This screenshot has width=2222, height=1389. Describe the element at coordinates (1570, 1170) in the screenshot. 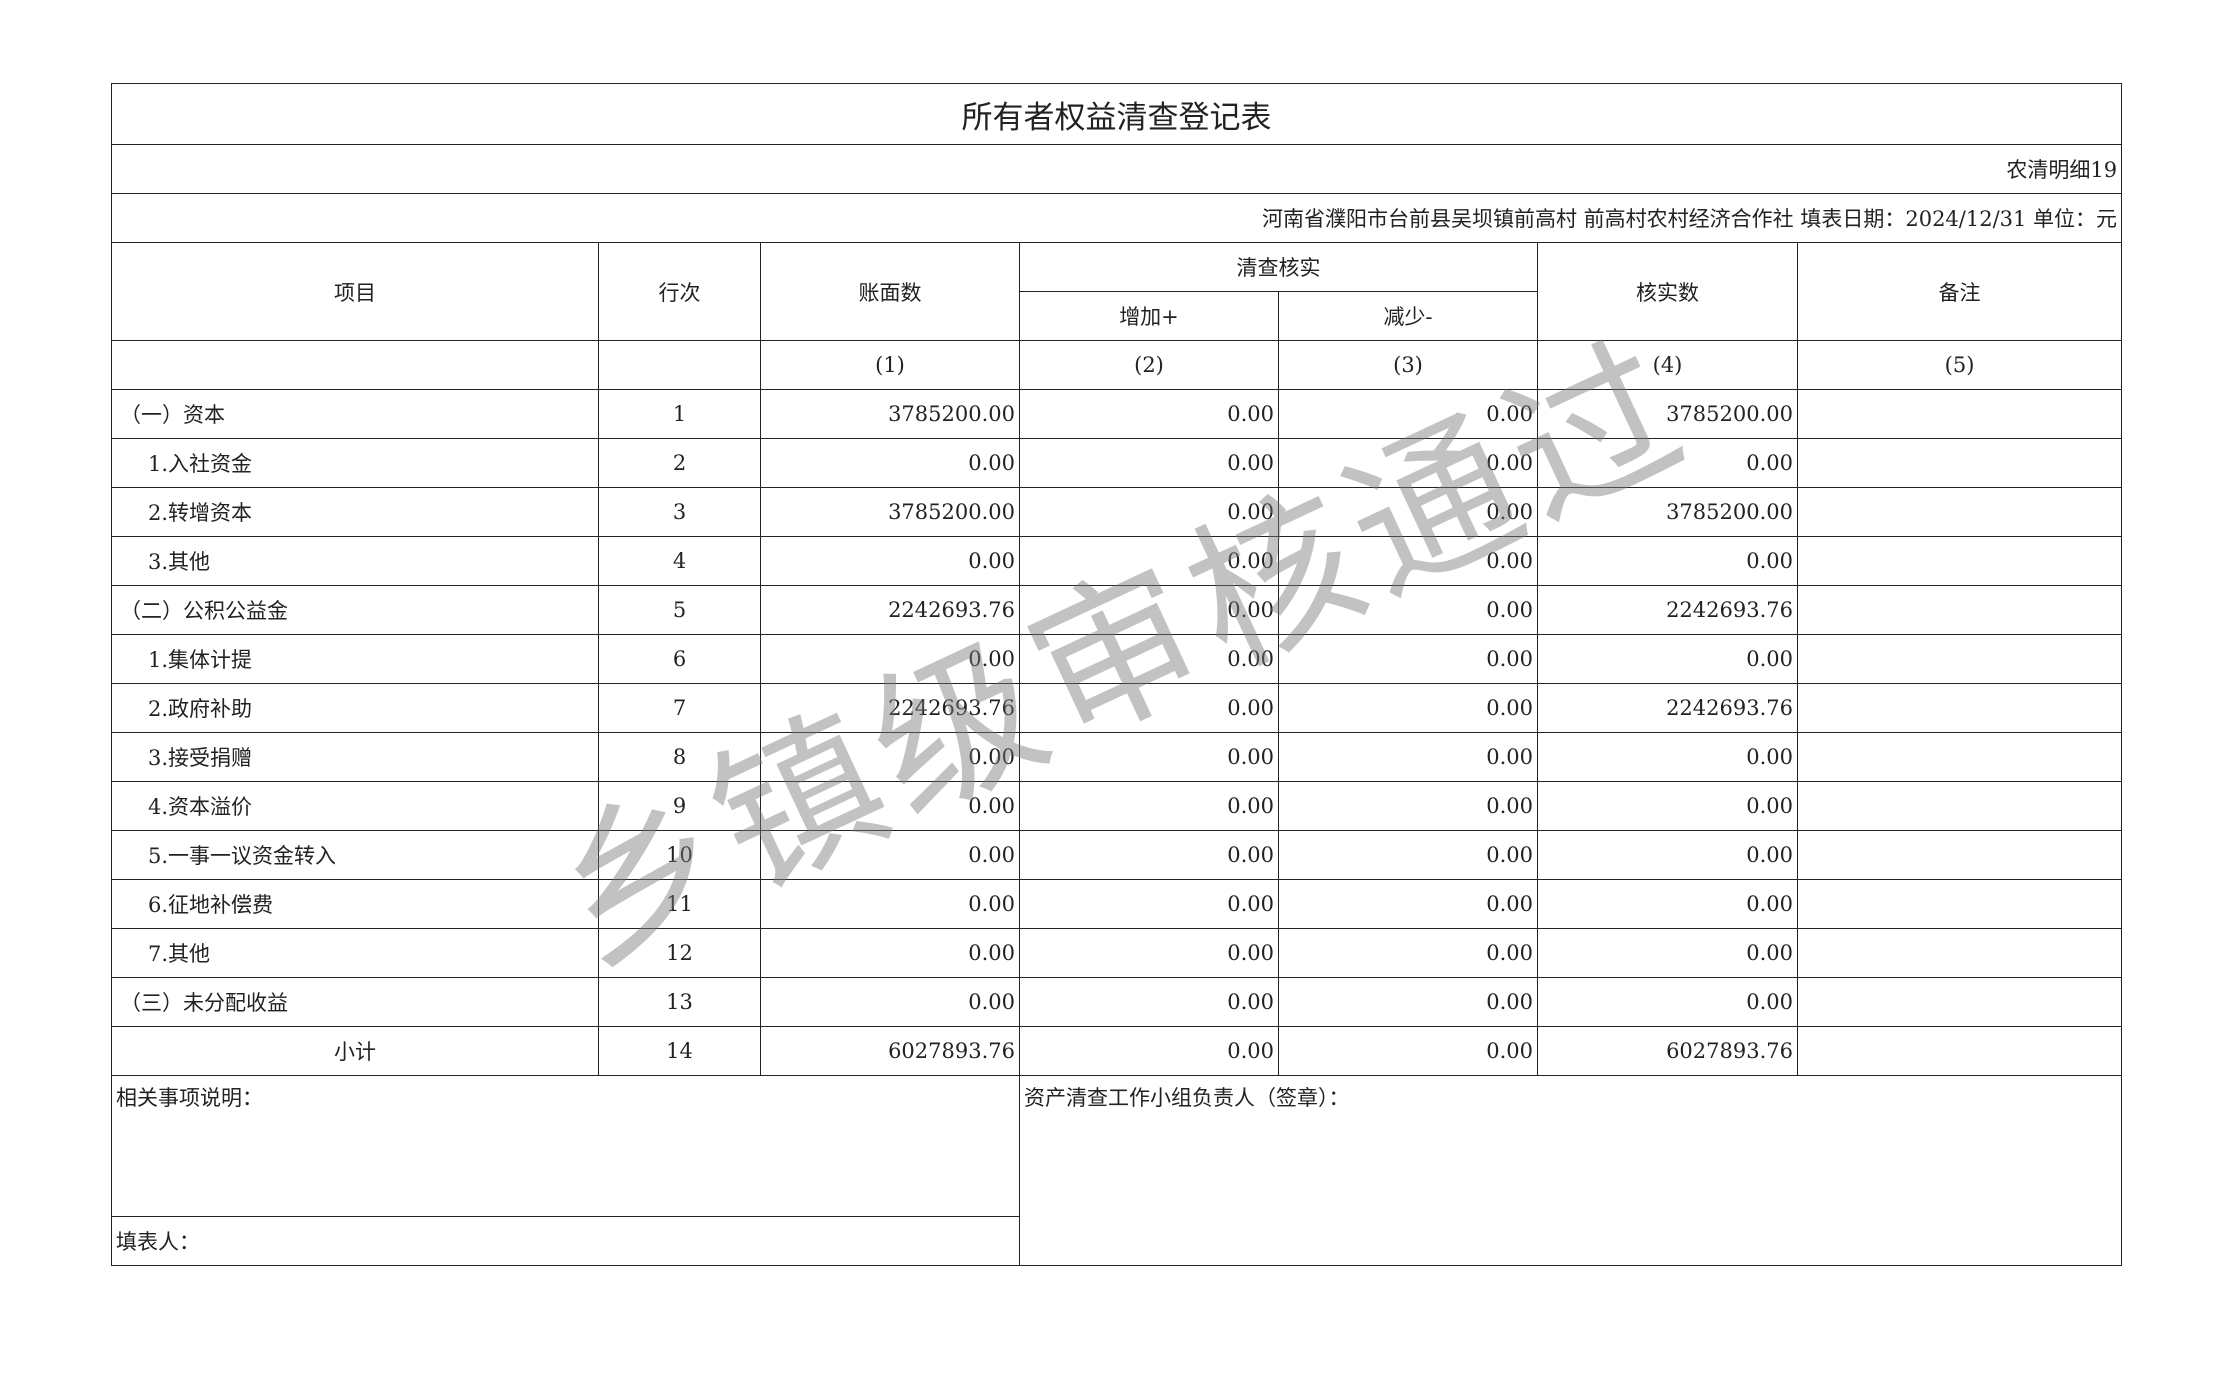

I see `leader-signature-field: 资产清查工作小组负责人（签章）：` at that location.